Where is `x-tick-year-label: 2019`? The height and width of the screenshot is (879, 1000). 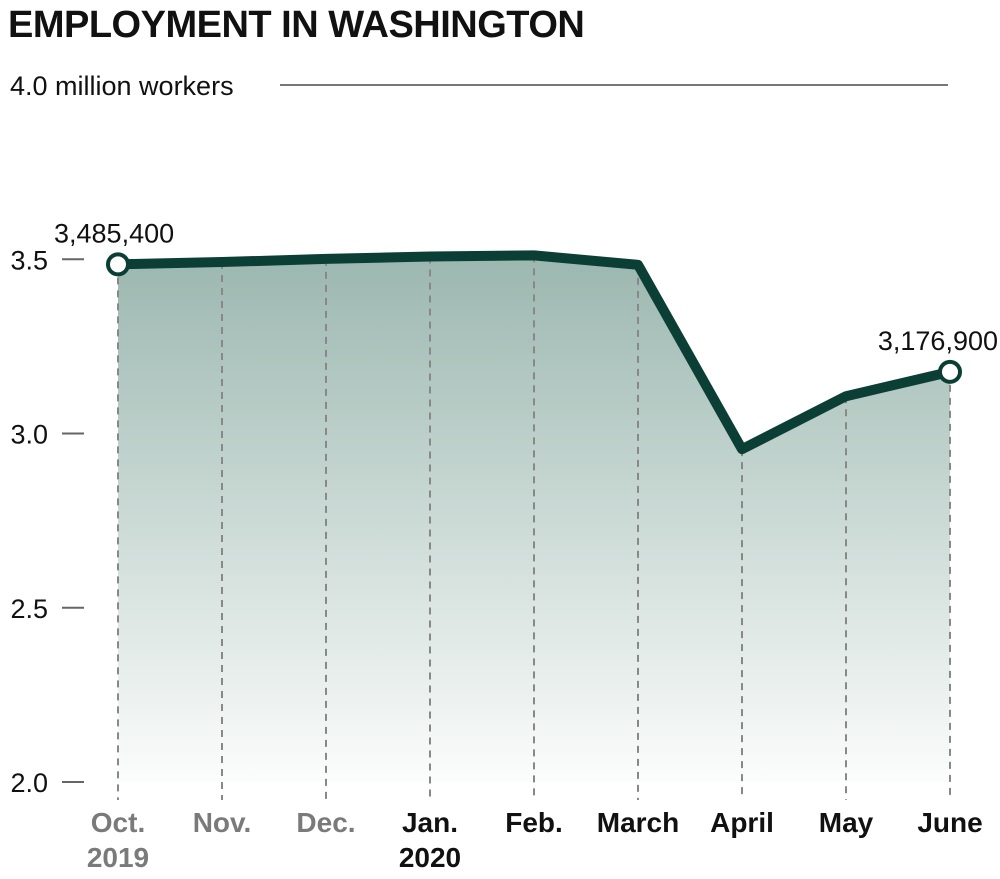
x-tick-year-label: 2019 is located at coordinates (118, 857).